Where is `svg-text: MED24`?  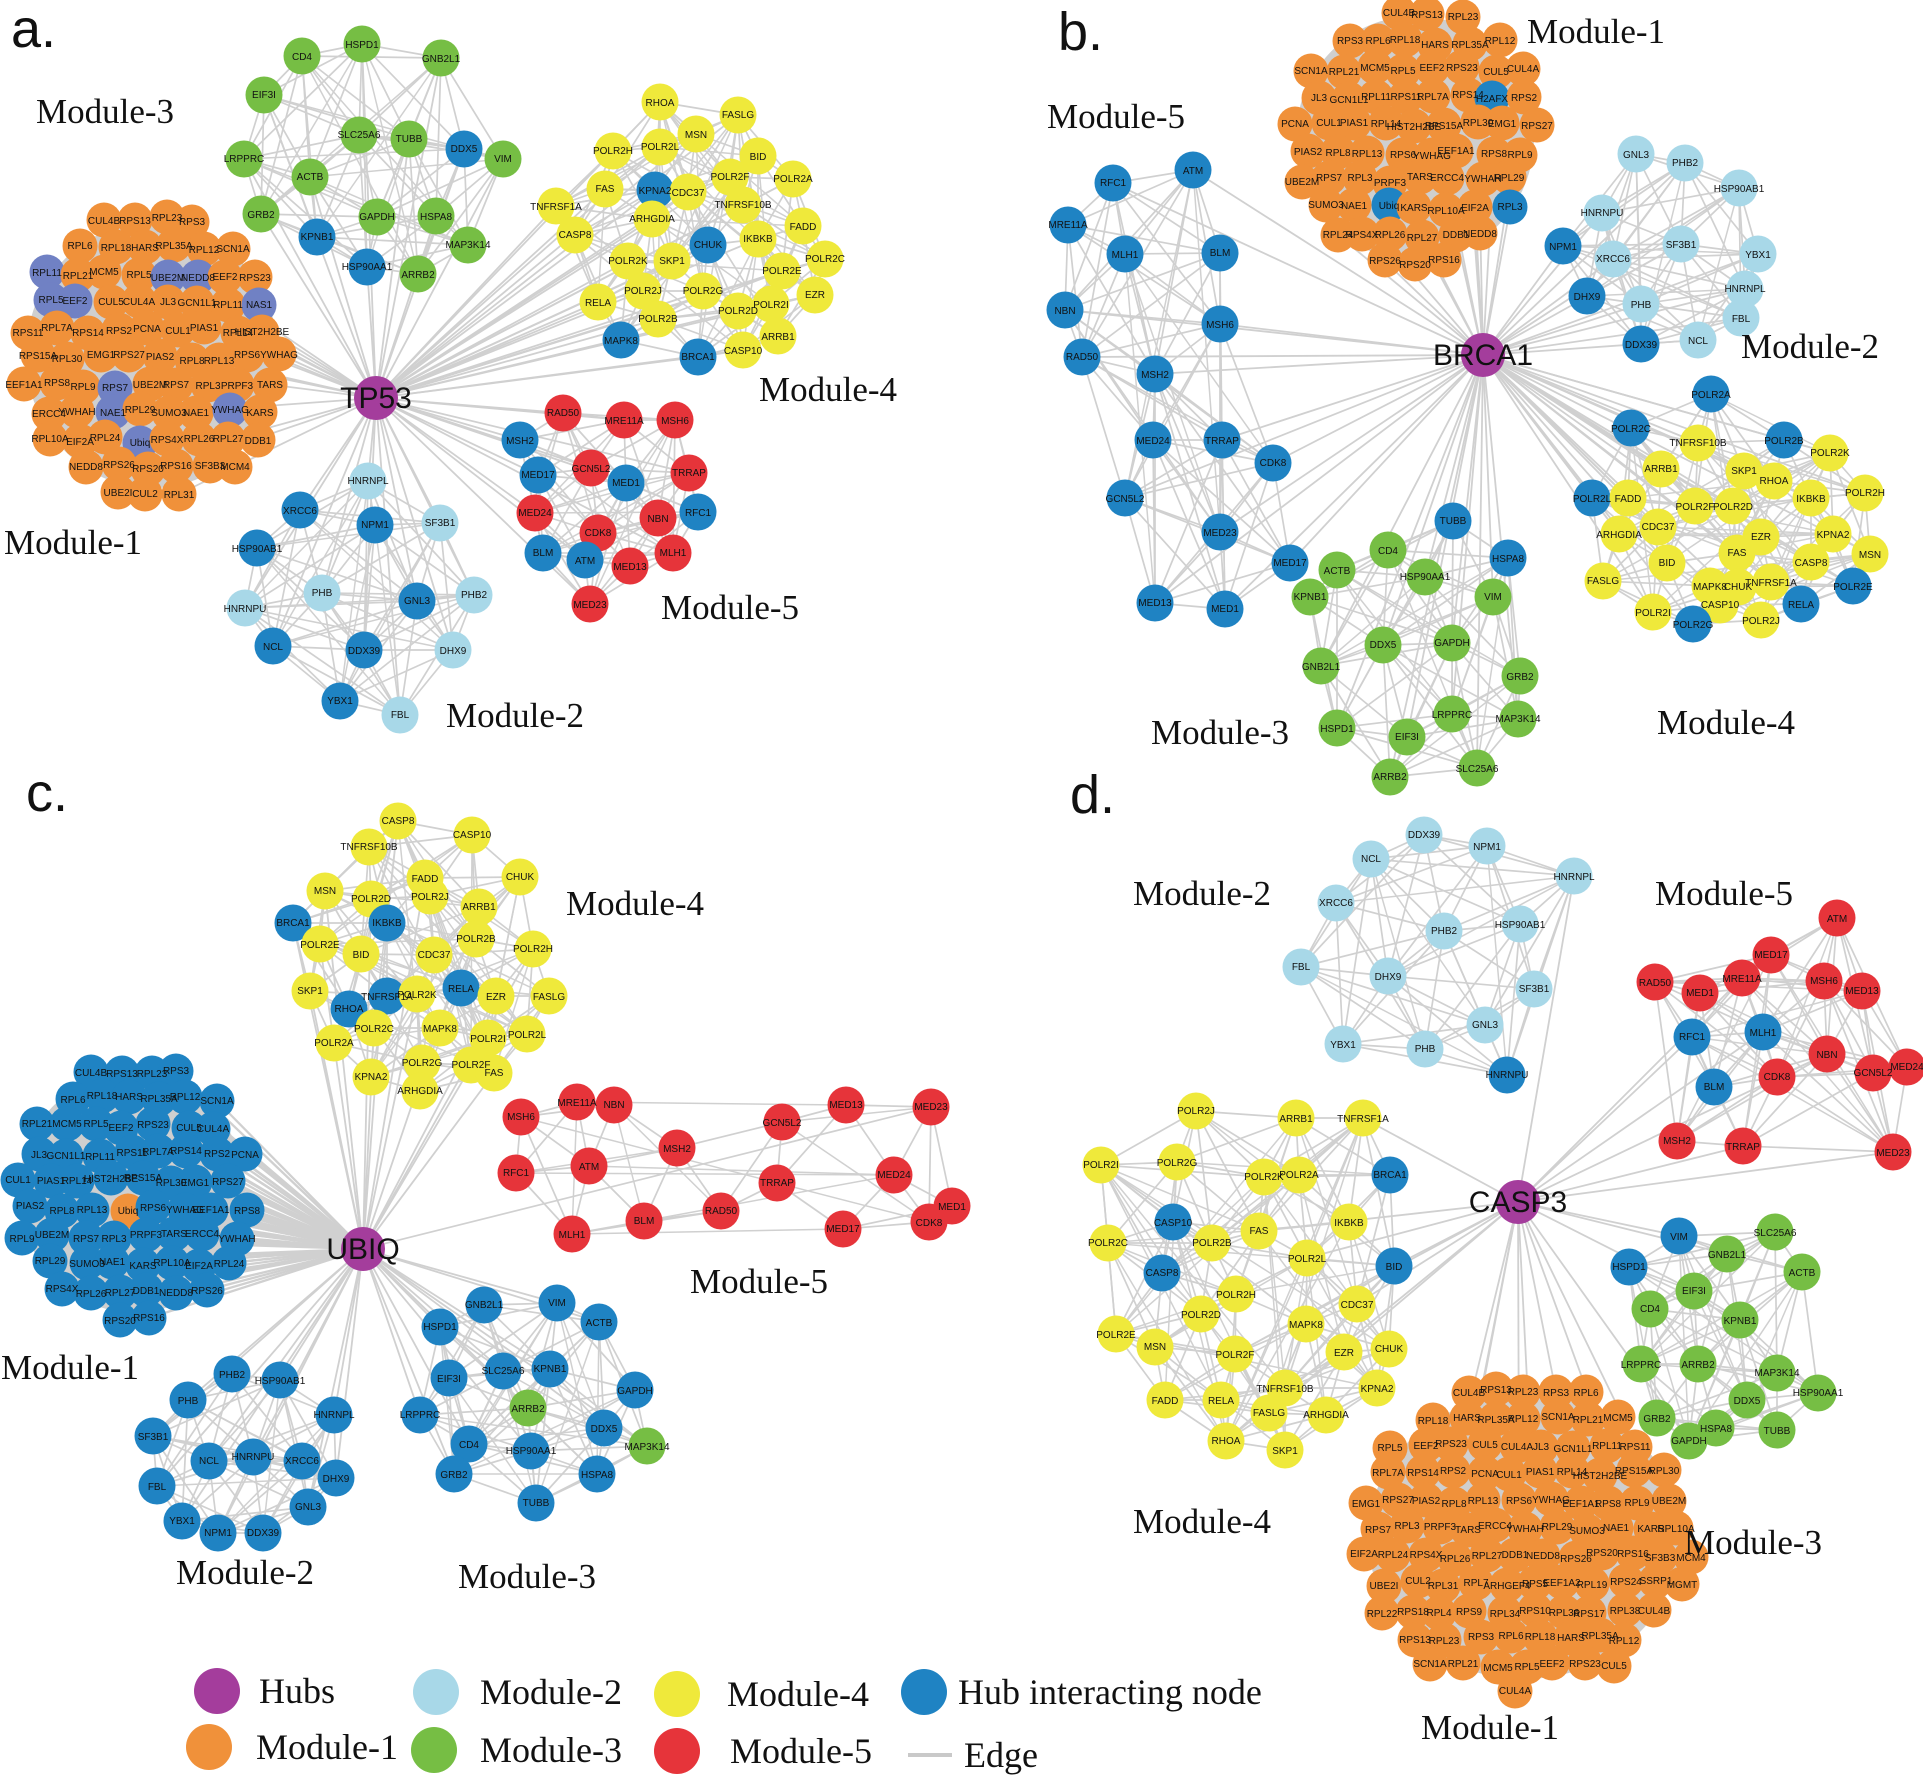
svg-text: MED24 is located at coordinates (894, 1175).